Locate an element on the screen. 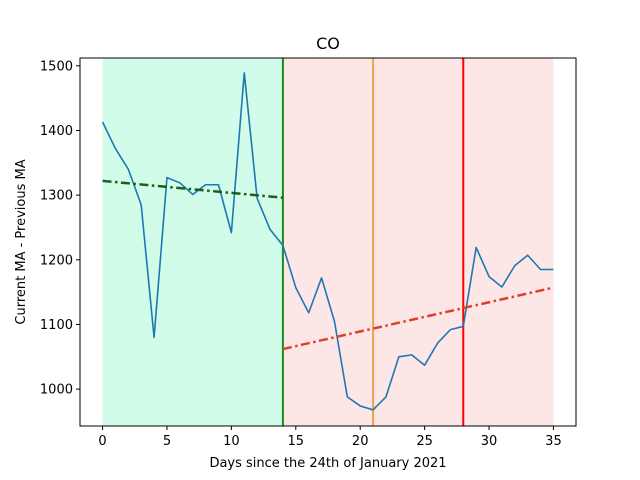  x-tick-label: 25 is located at coordinates (424, 441).